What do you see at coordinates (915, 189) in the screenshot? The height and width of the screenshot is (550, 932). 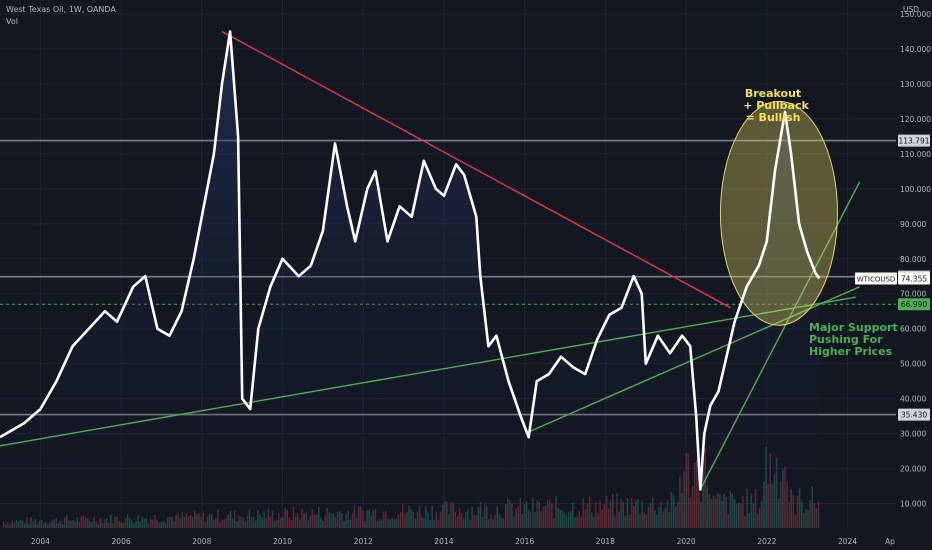 I see `y-tick-label-9: 100.000` at bounding box center [915, 189].